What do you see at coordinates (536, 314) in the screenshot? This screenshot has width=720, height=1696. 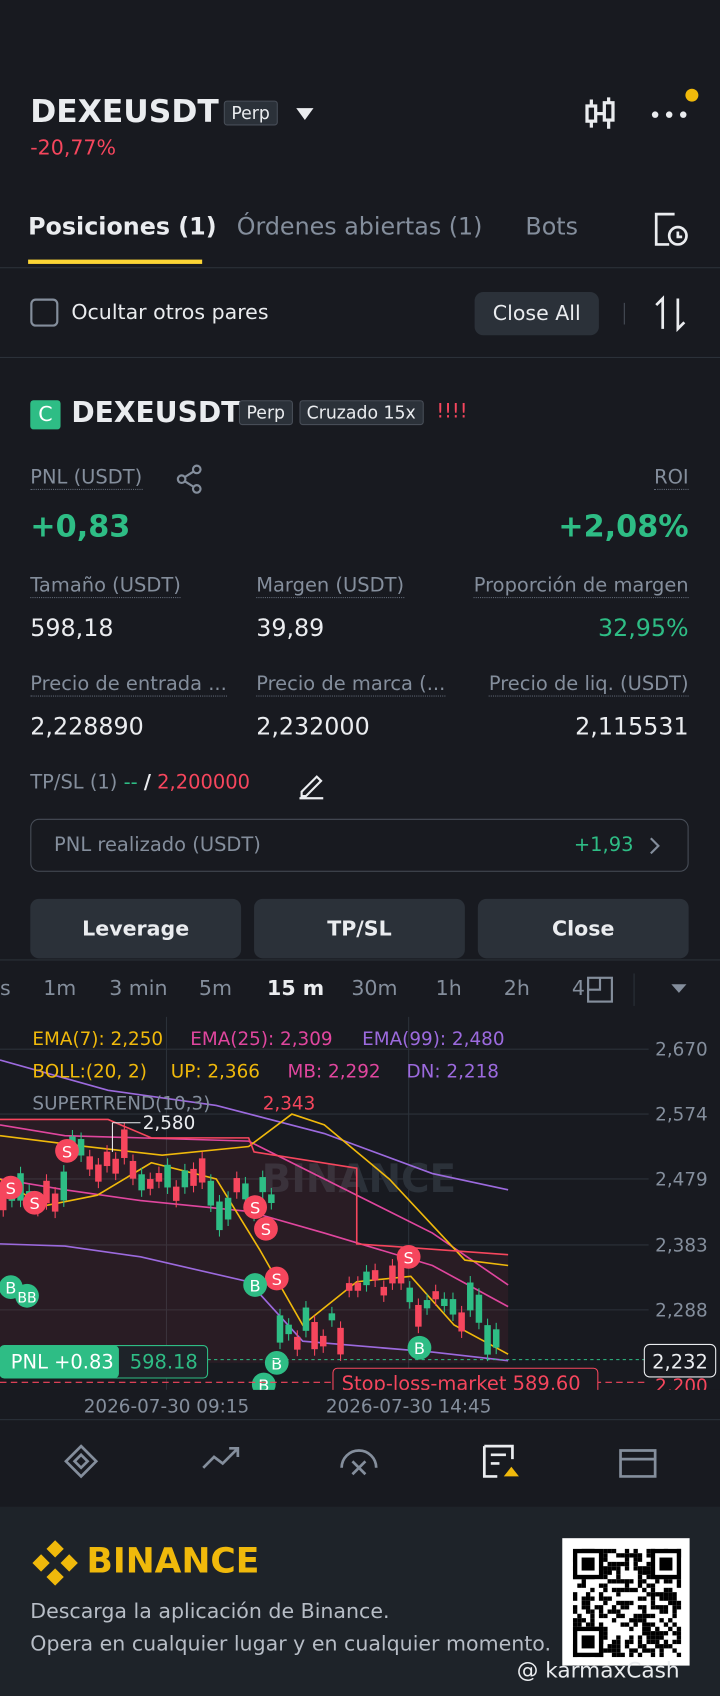 I see `close-all: Close All` at bounding box center [536, 314].